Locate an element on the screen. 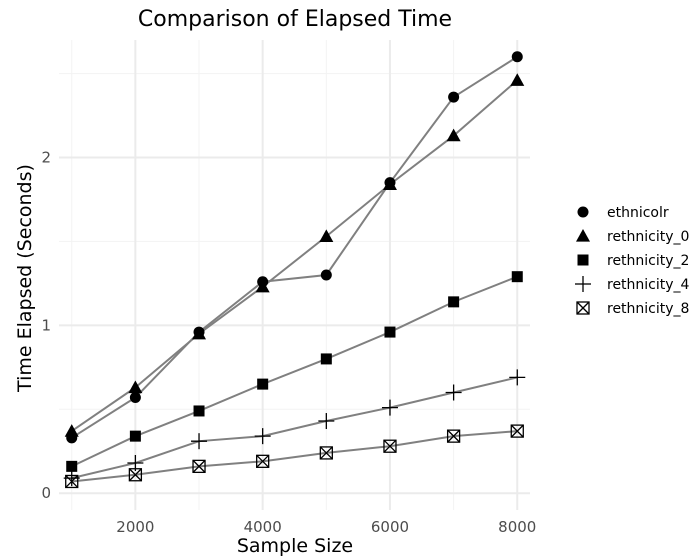 This screenshot has height=558, width=699. legend-label: ethnicolr is located at coordinates (638, 213).